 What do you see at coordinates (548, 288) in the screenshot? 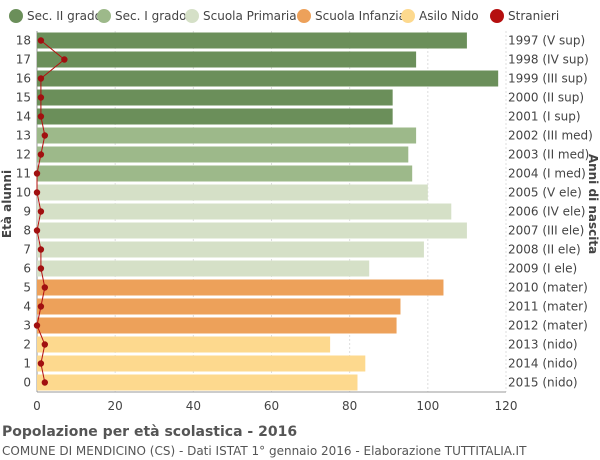
I see `year-label: 2010 (mater)` at bounding box center [548, 288].